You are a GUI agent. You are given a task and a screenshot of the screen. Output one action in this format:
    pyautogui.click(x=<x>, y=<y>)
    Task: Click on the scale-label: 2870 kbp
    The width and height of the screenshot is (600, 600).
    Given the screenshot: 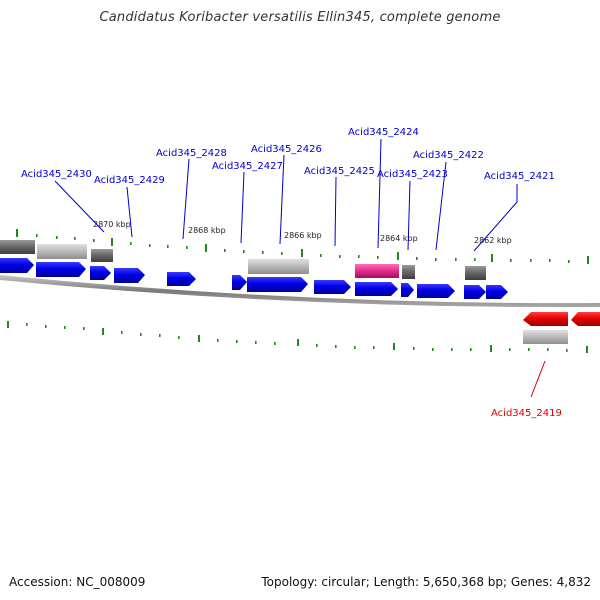 What is the action you would take?
    pyautogui.click(x=112, y=224)
    